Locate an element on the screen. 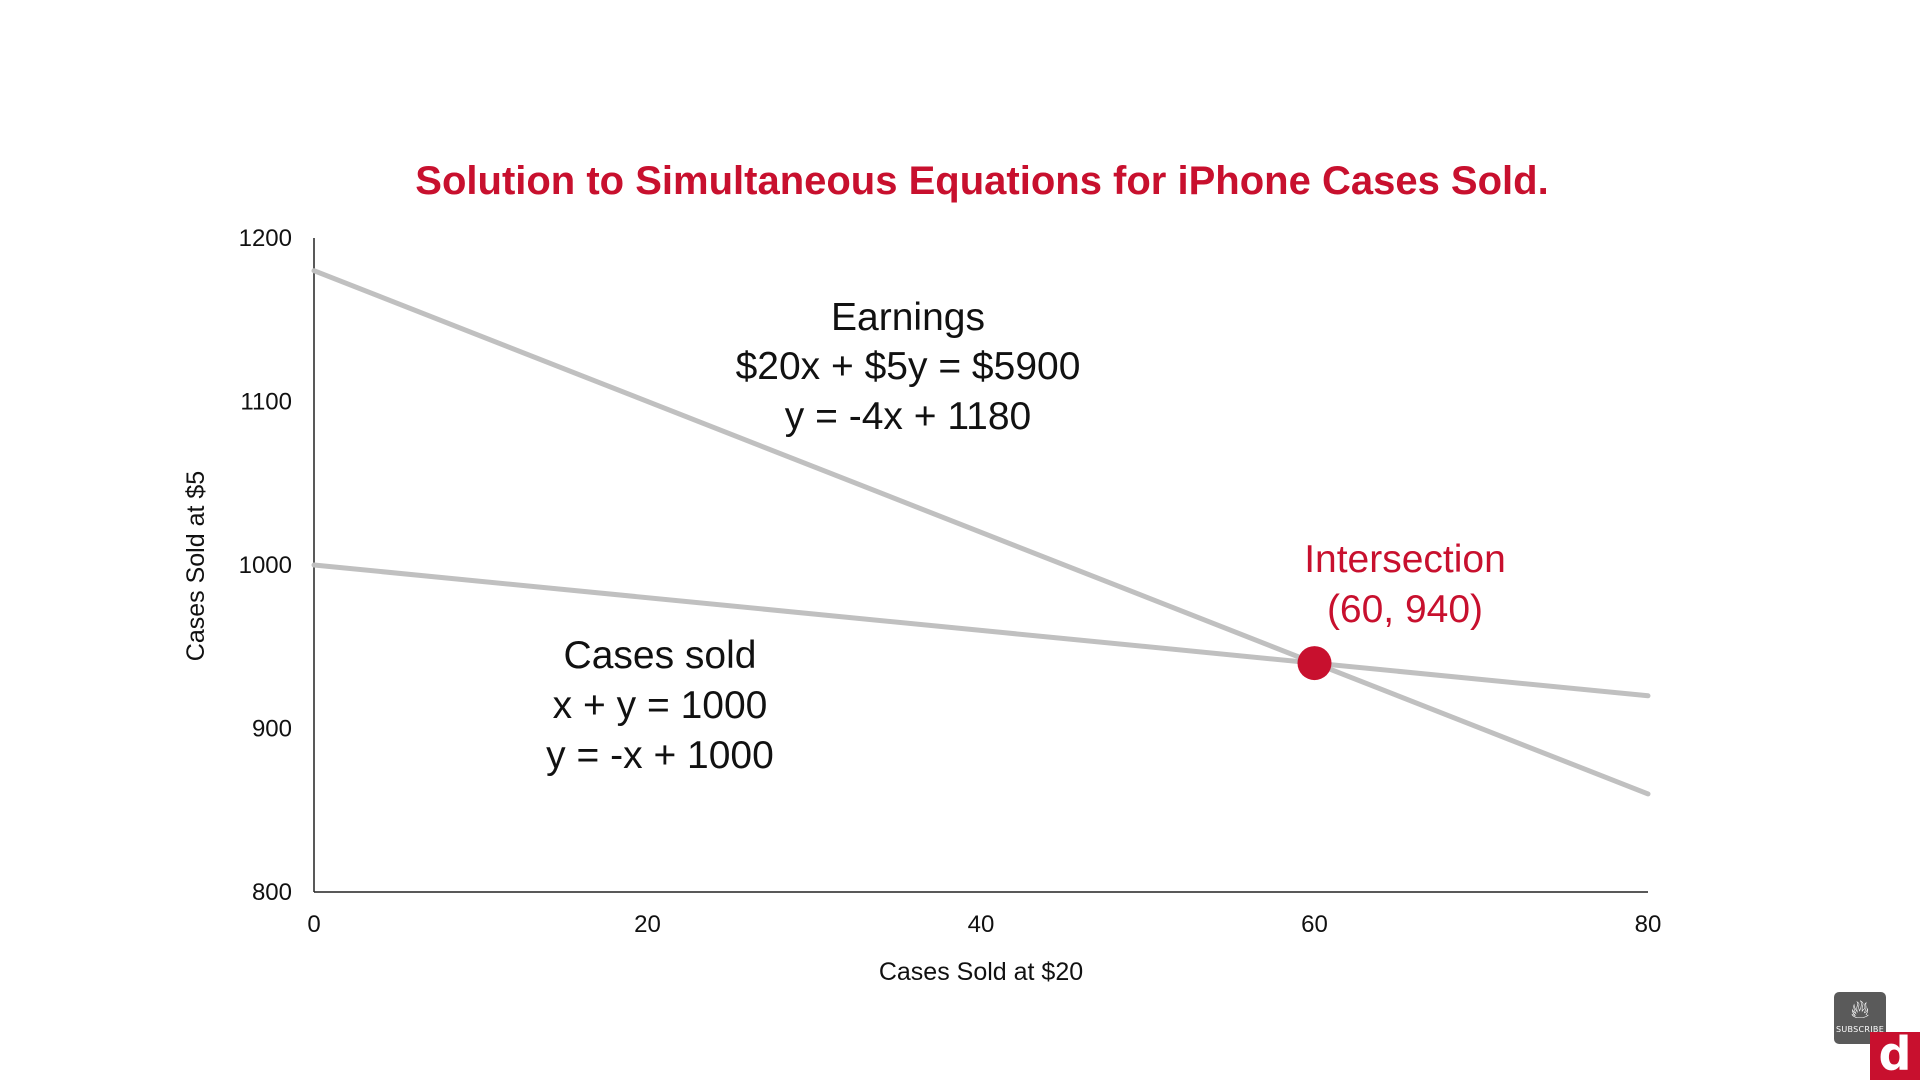  x-tick-label: 0 is located at coordinates (313, 924).